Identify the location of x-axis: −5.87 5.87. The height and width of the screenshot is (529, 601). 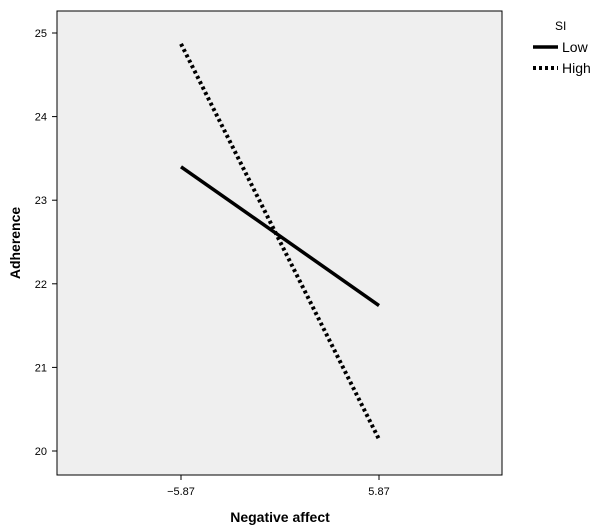
(278, 486).